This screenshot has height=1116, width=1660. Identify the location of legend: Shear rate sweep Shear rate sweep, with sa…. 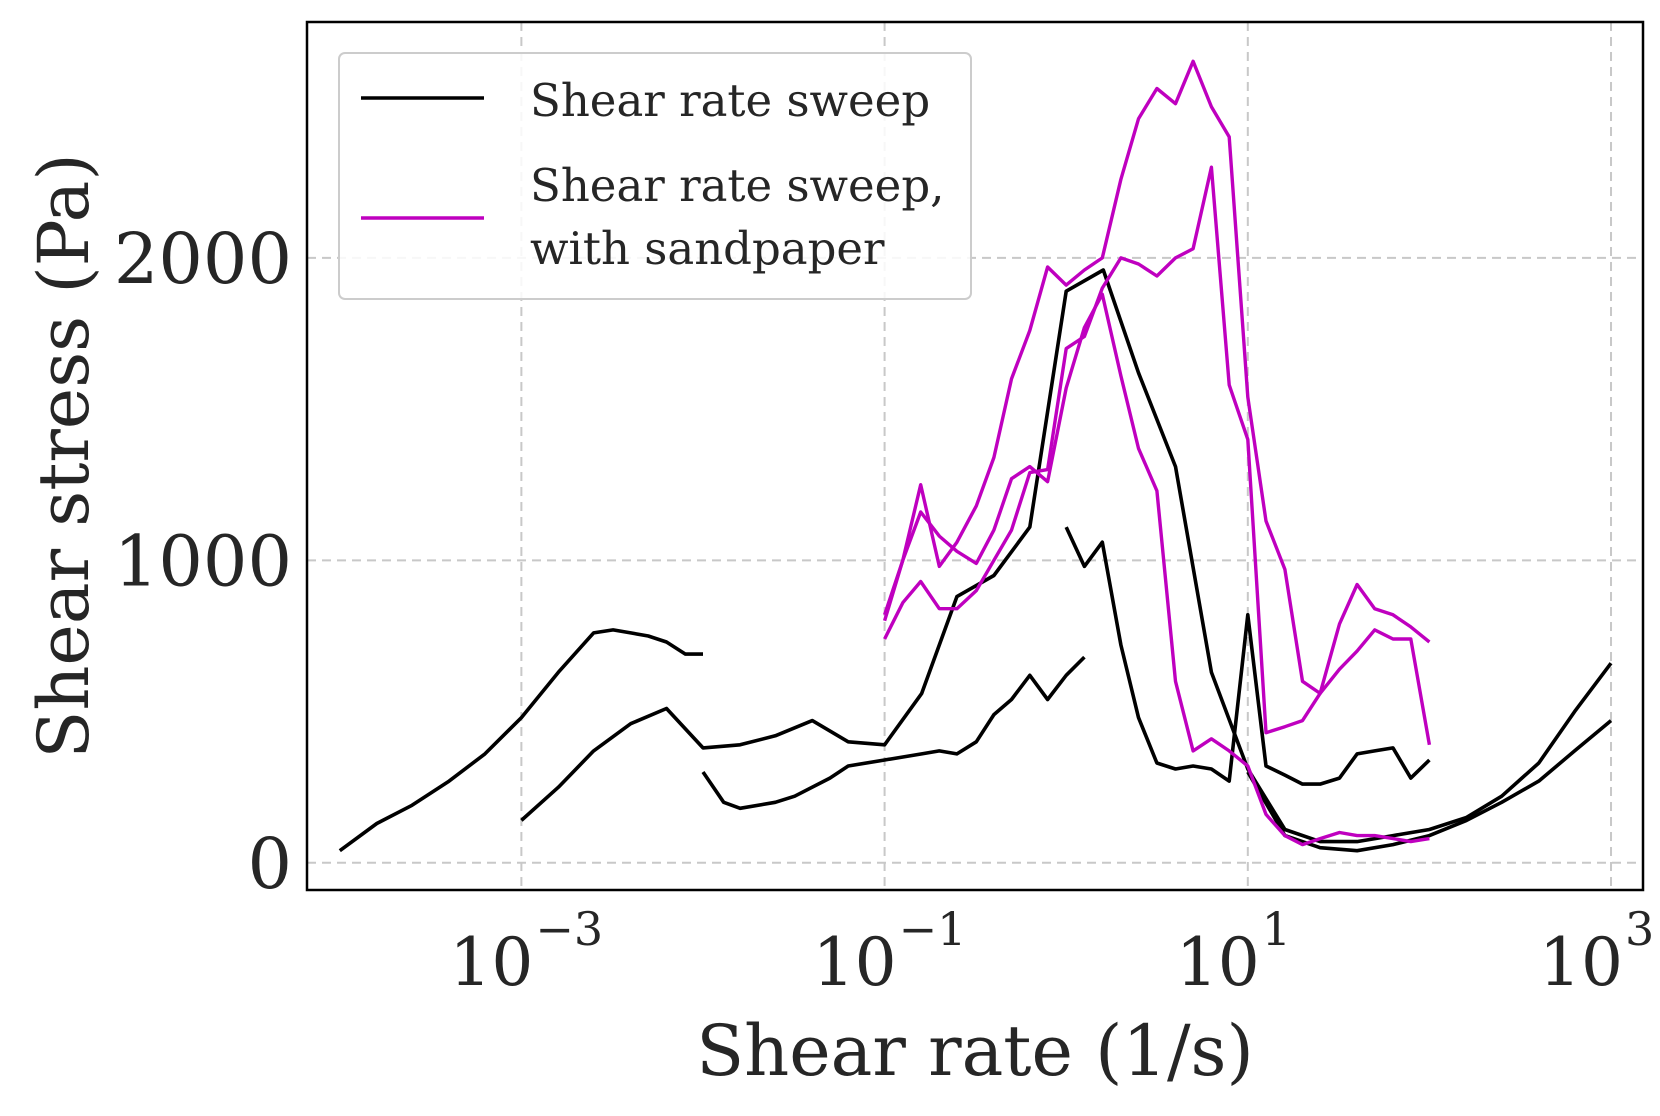
(655, 176).